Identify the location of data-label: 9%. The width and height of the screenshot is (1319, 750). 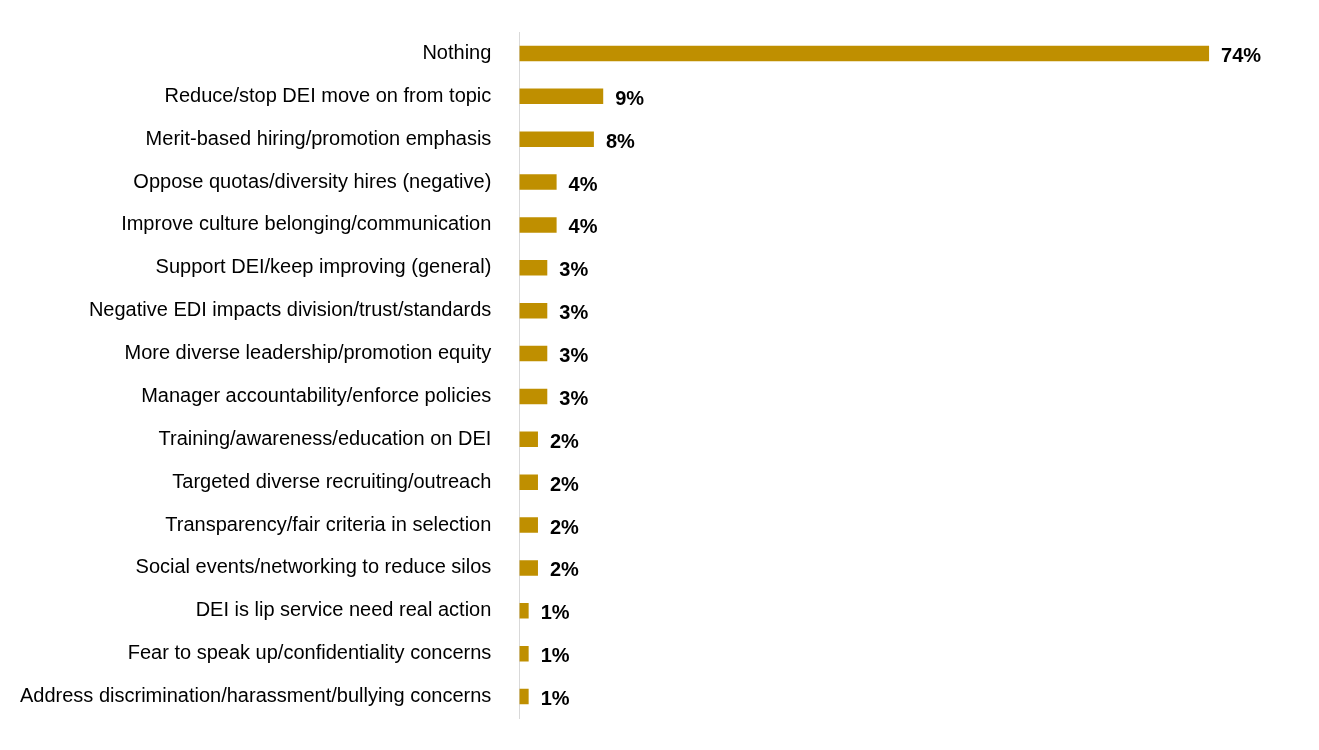
(630, 97).